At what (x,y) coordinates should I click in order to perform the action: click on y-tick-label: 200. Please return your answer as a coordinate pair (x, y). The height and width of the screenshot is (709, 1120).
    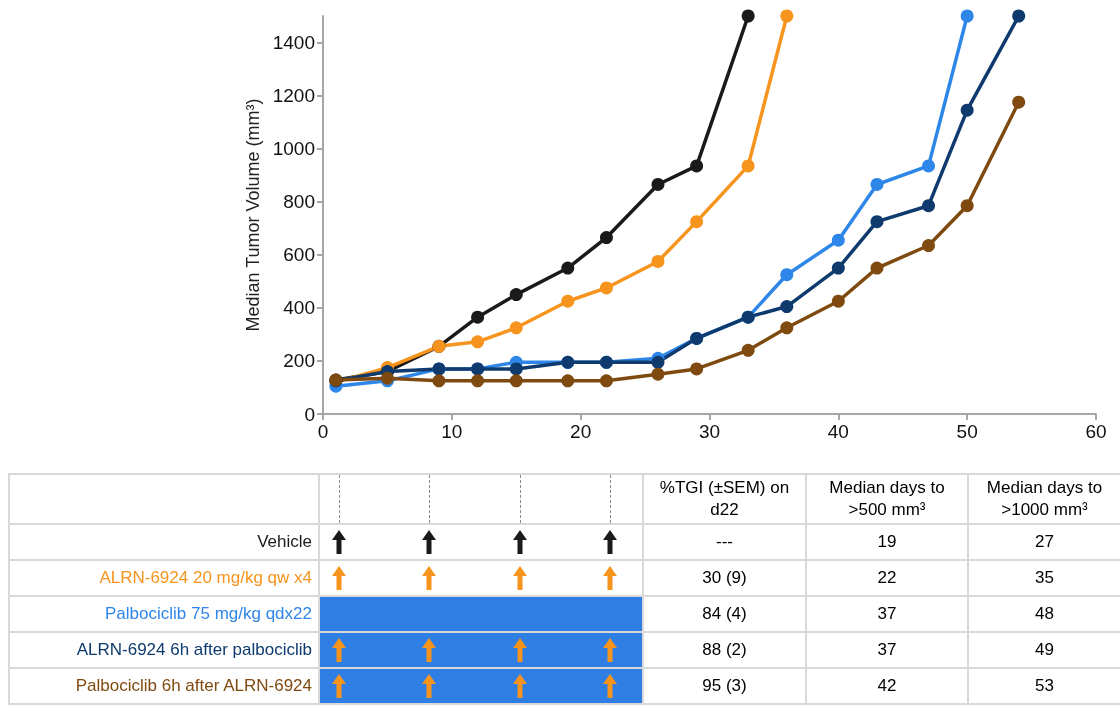
    Looking at the image, I should click on (299, 361).